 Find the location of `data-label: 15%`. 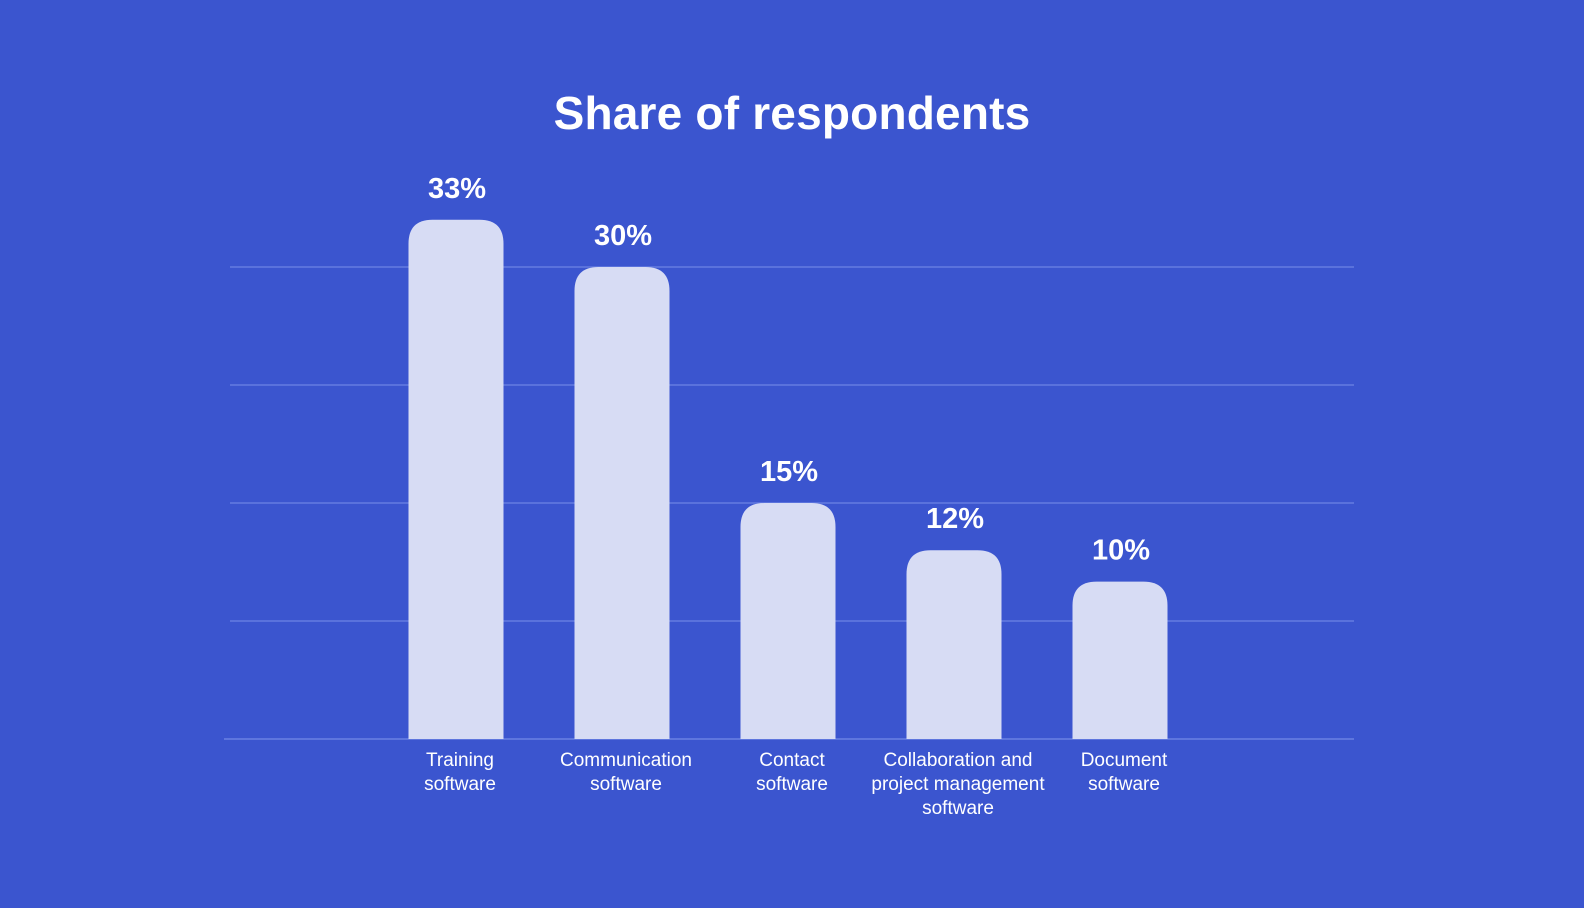

data-label: 15% is located at coordinates (789, 472).